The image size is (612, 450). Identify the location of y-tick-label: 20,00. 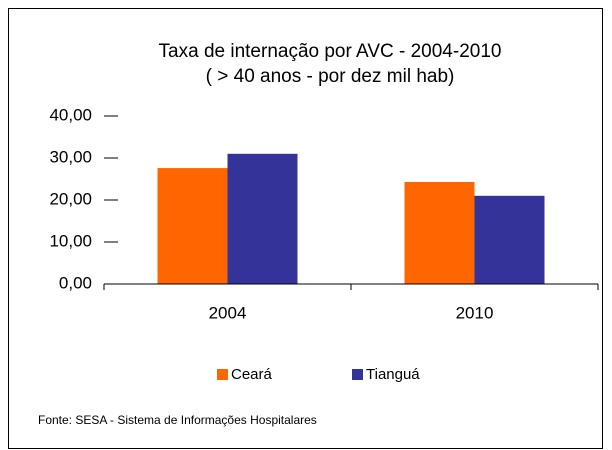
(70, 198).